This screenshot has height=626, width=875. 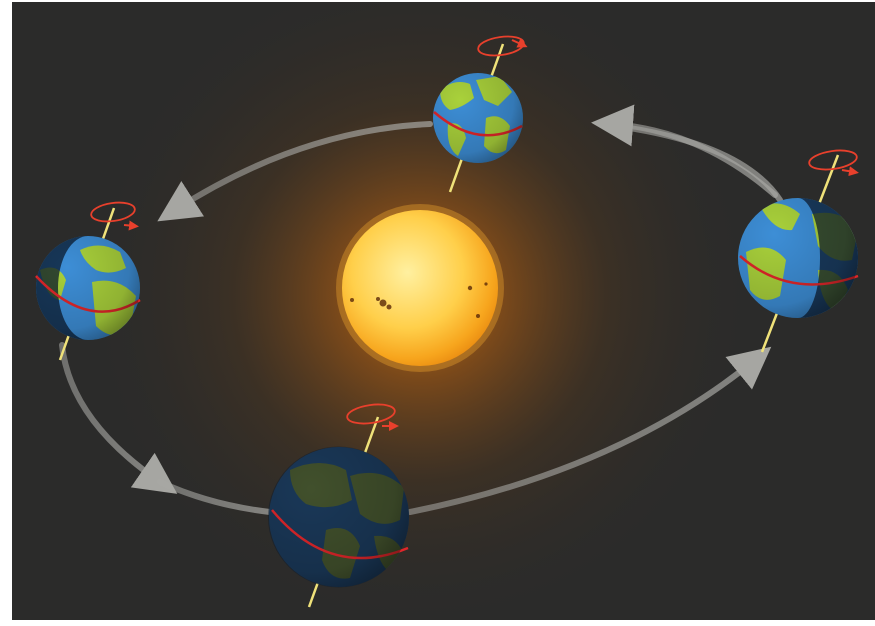 I want to click on sunspots, so click(x=419, y=300).